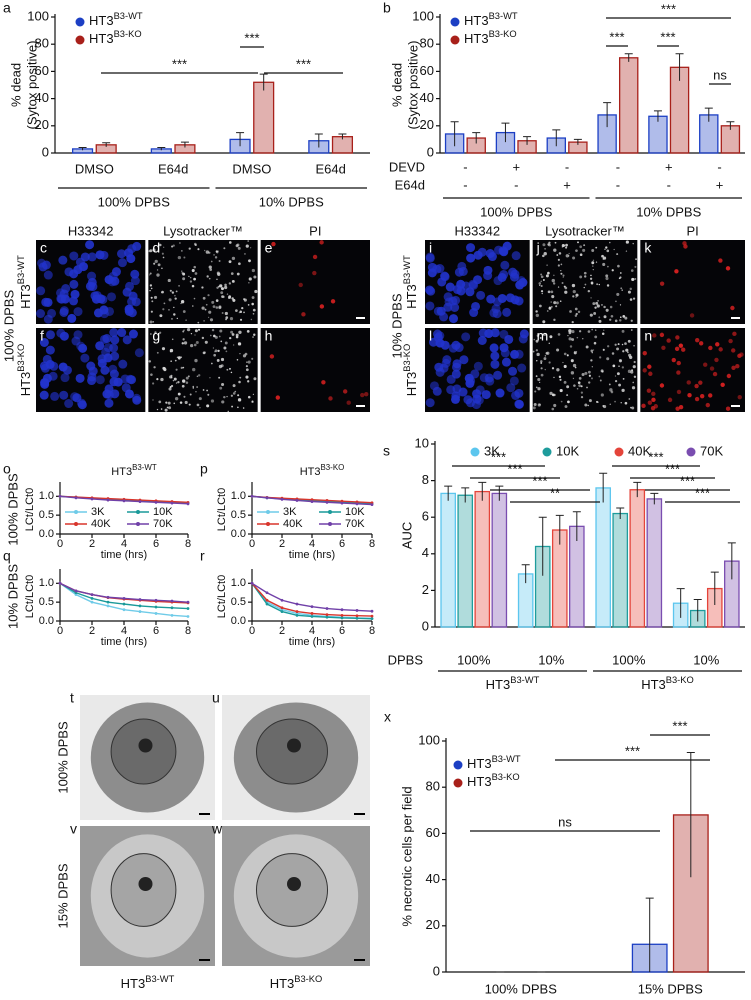 The width and height of the screenshot is (751, 1000). Describe the element at coordinates (555, 492) in the screenshot. I see `significance-label: **` at that location.